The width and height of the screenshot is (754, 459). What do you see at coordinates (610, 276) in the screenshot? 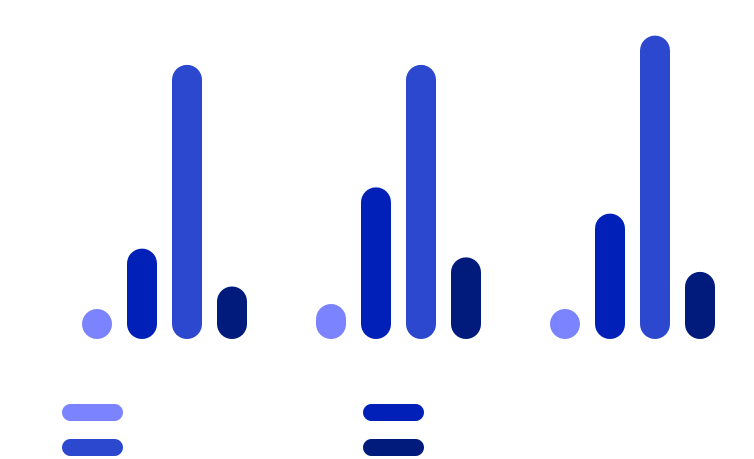
I see `bar-group3-series2` at bounding box center [610, 276].